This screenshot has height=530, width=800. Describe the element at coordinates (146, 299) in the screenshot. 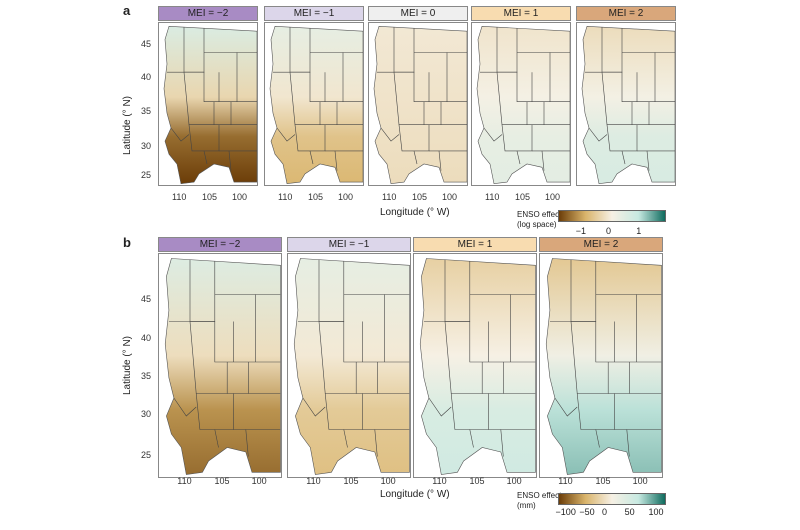

I see `panel-b-ytick-0: 45` at that location.